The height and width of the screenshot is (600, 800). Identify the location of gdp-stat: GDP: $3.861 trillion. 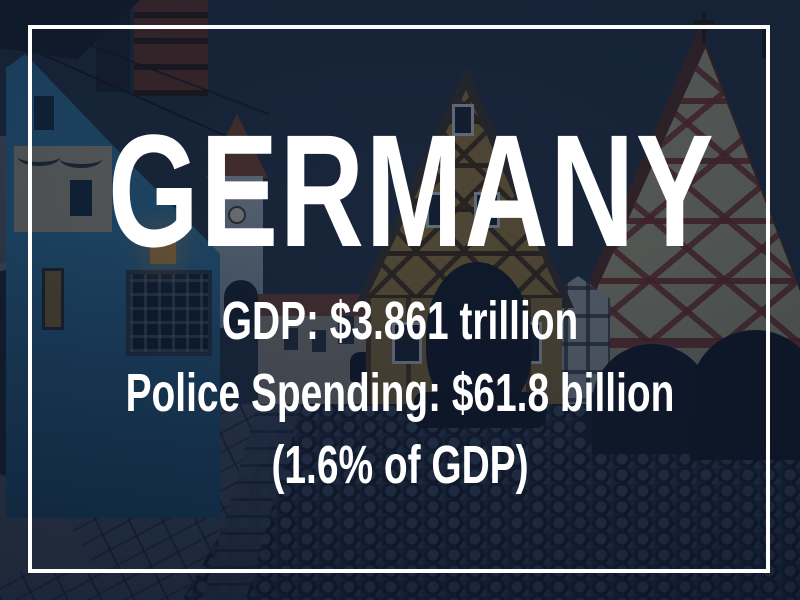
(400, 321).